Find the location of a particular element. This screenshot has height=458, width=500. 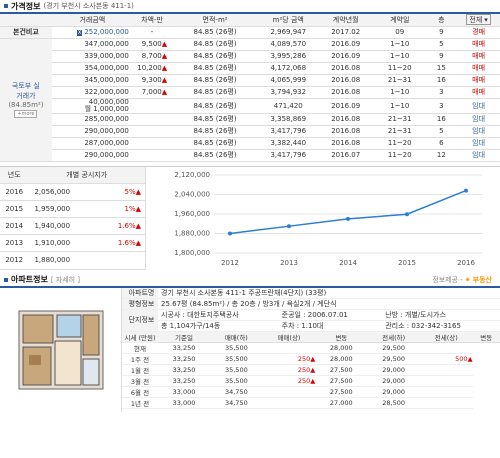

row-ym: 2016.08 is located at coordinates (345, 68).